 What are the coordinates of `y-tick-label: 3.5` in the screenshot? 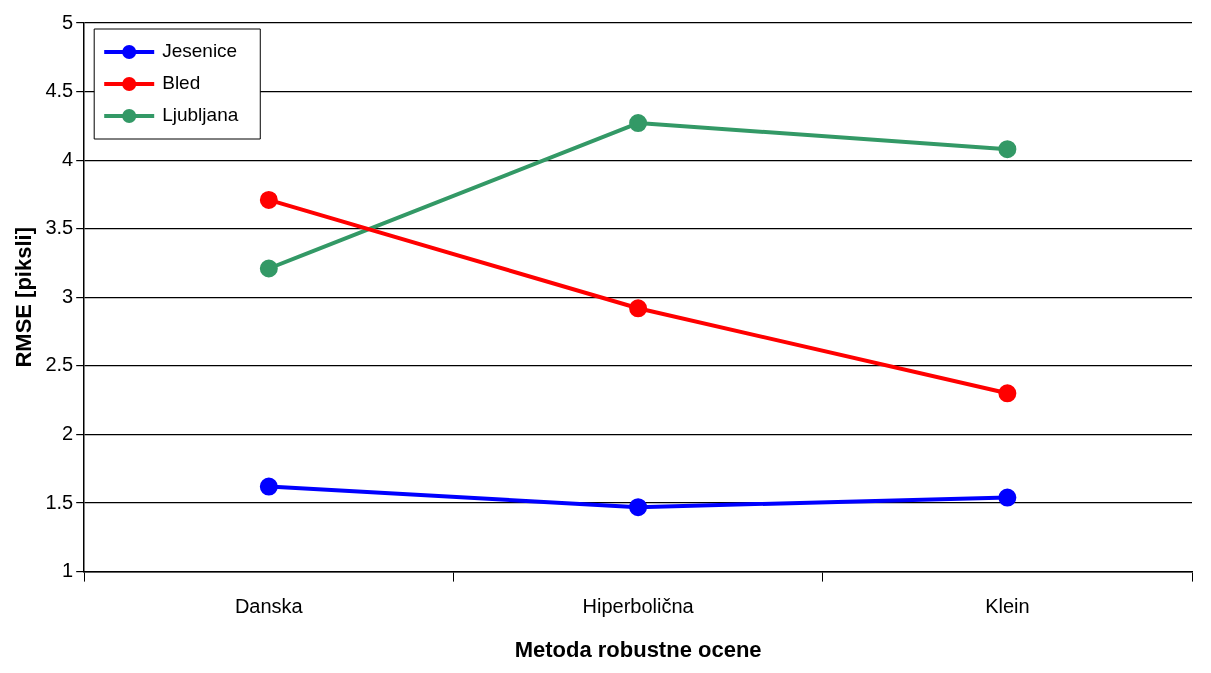 It's located at (59, 227).